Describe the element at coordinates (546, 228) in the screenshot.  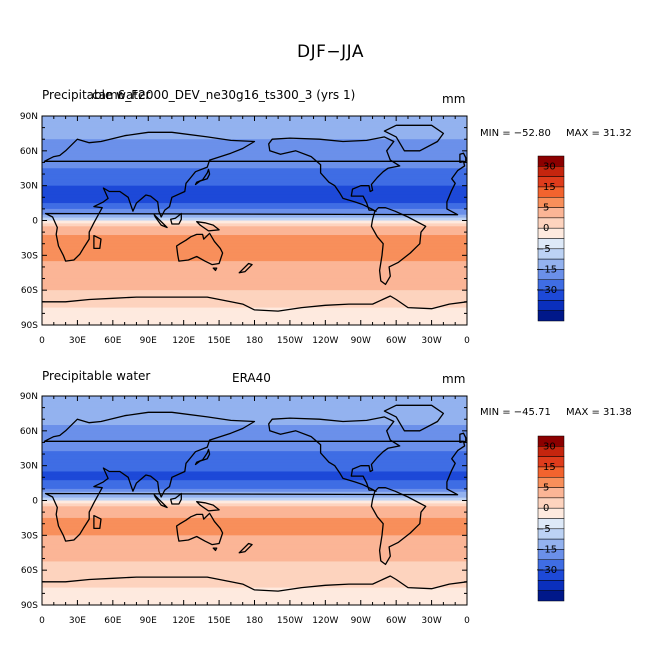
I see `colorbar-label: 0` at that location.